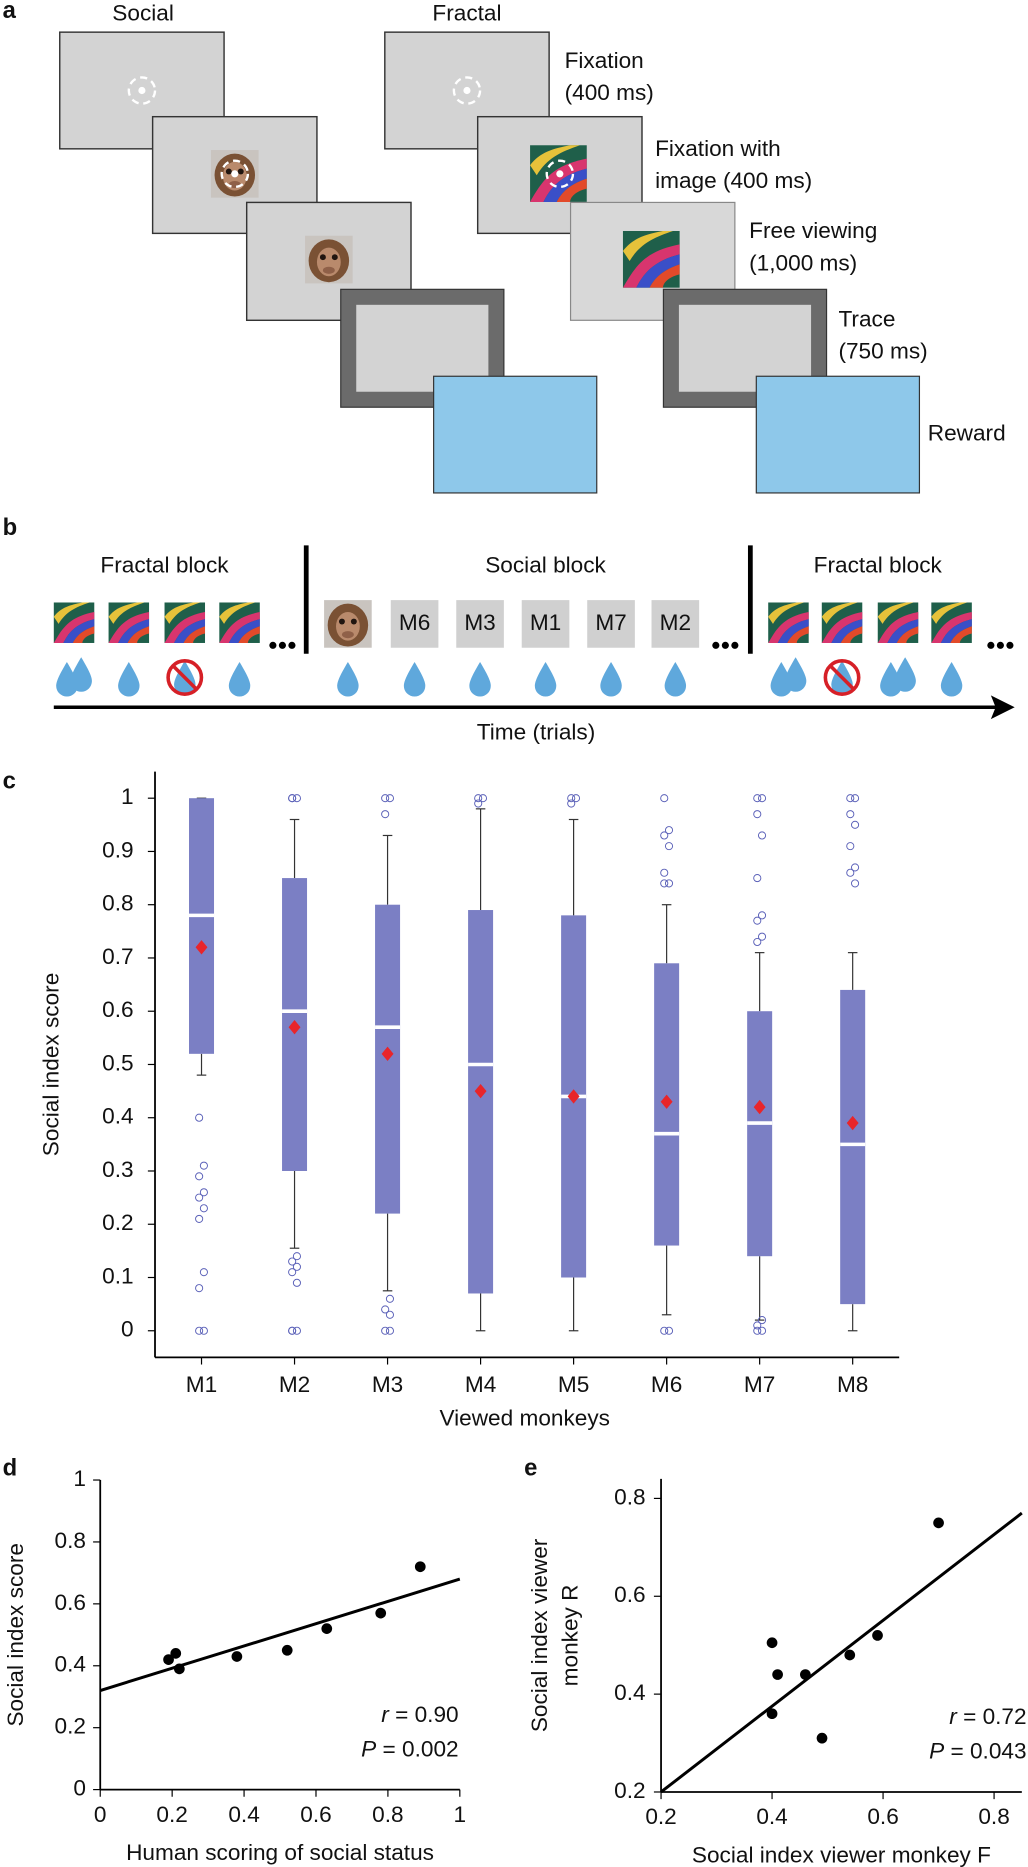 The width and height of the screenshot is (1028, 1867). What do you see at coordinates (803, 262) in the screenshot?
I see `epoch-label: (1,000 ms)` at bounding box center [803, 262].